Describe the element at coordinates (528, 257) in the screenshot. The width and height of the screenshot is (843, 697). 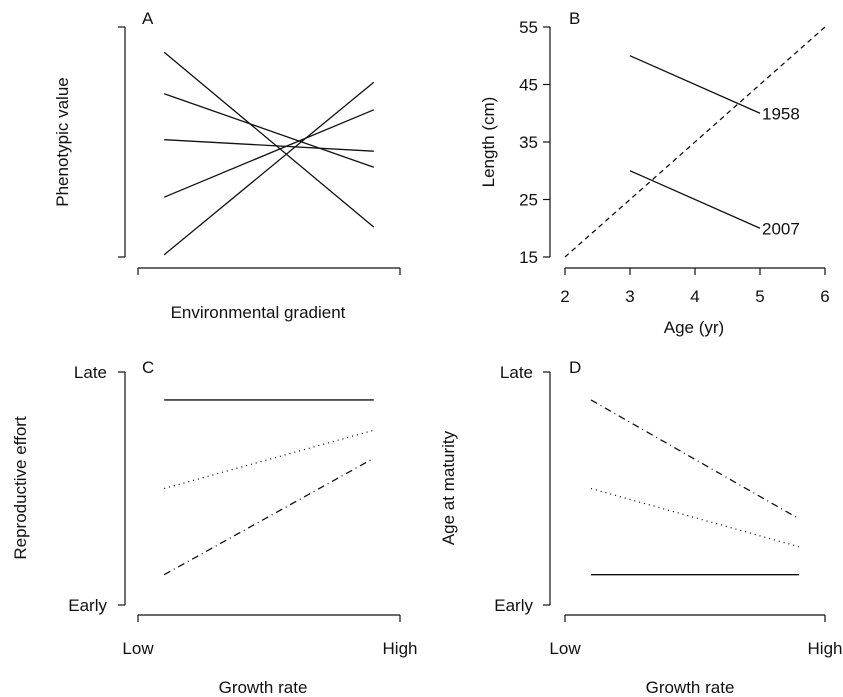
I see `y-tick-label: 15` at that location.